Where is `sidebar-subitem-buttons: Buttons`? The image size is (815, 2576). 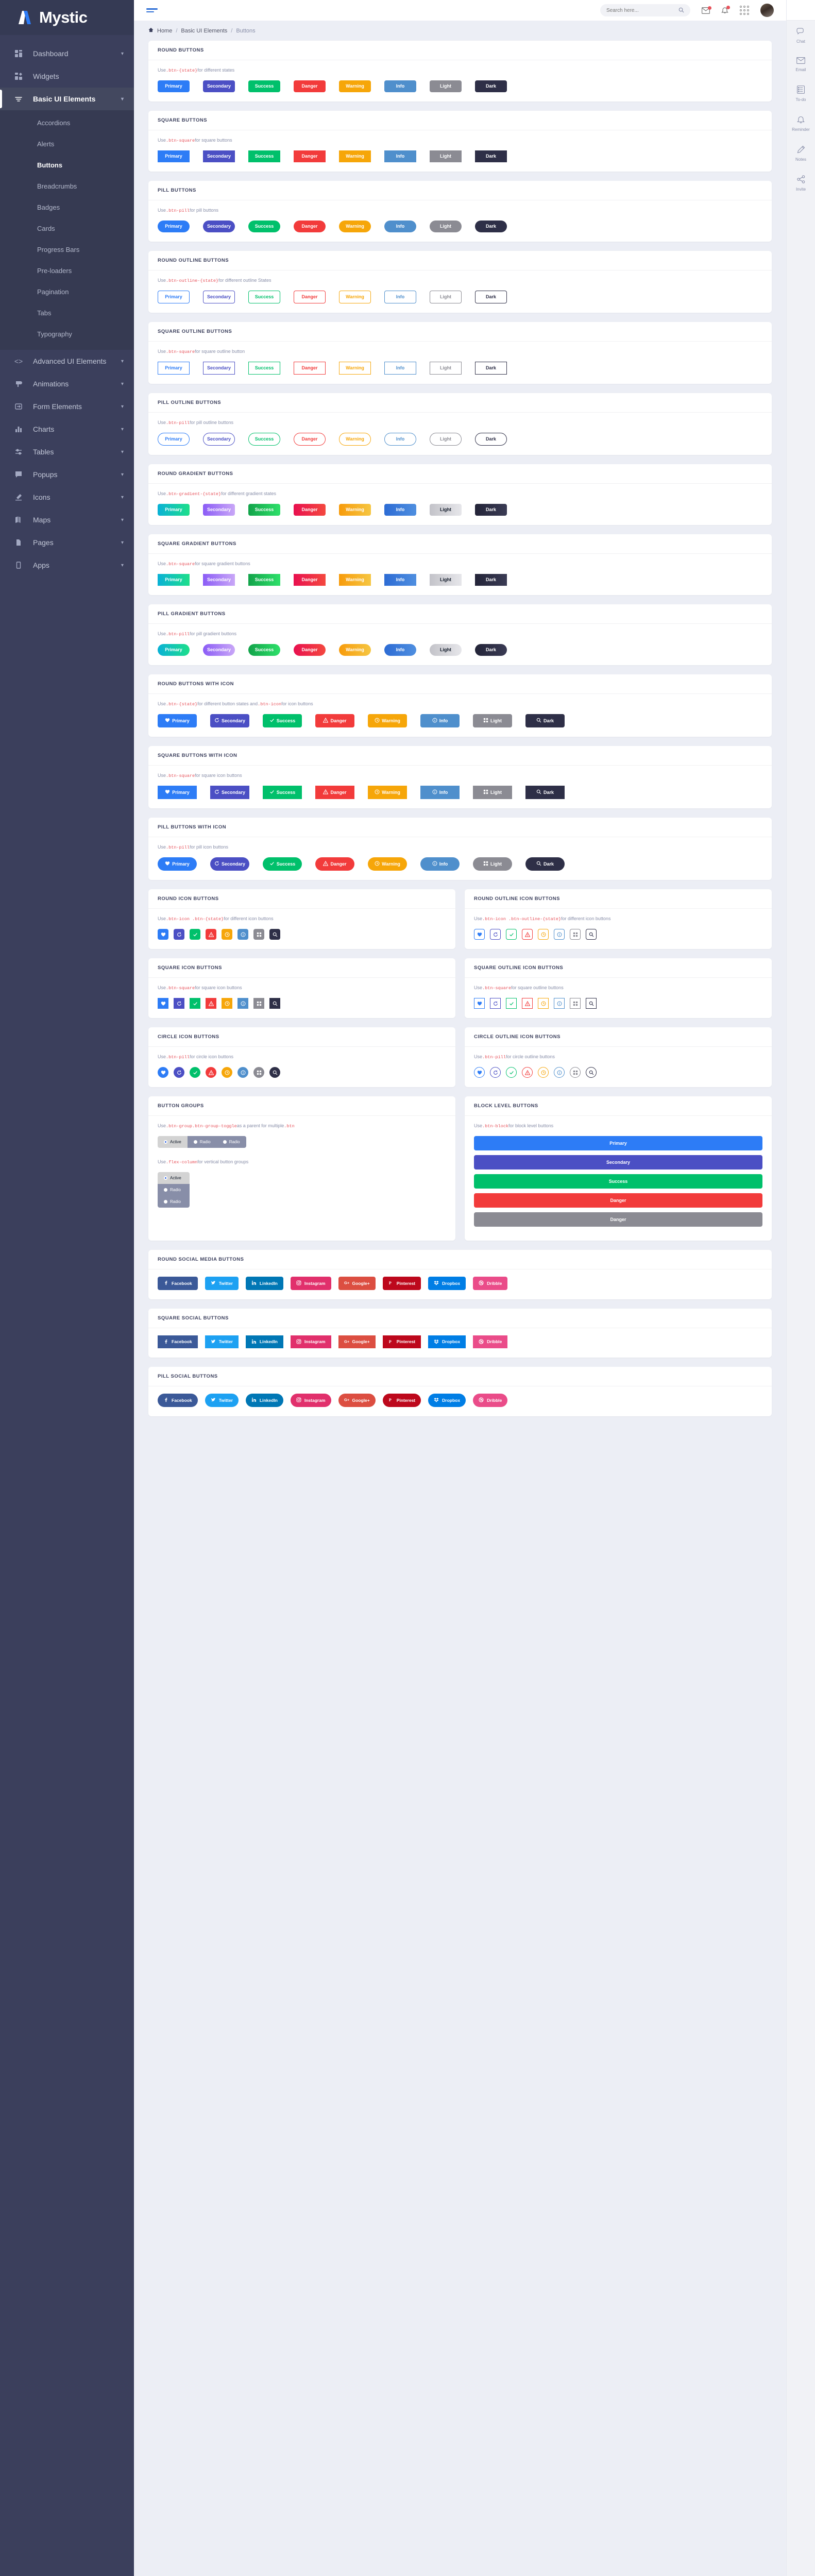 sidebar-subitem-buttons: Buttons is located at coordinates (50, 165).